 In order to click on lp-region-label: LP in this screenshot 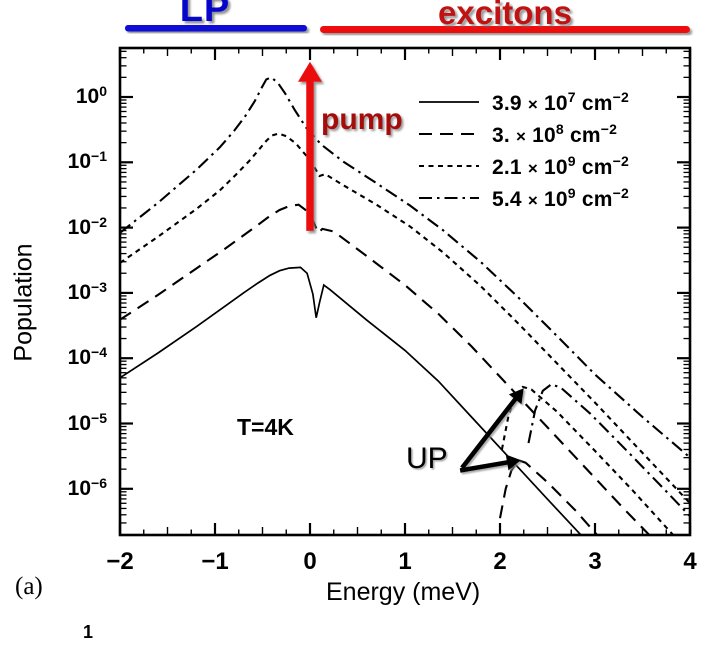, I will do `click(205, 15)`.